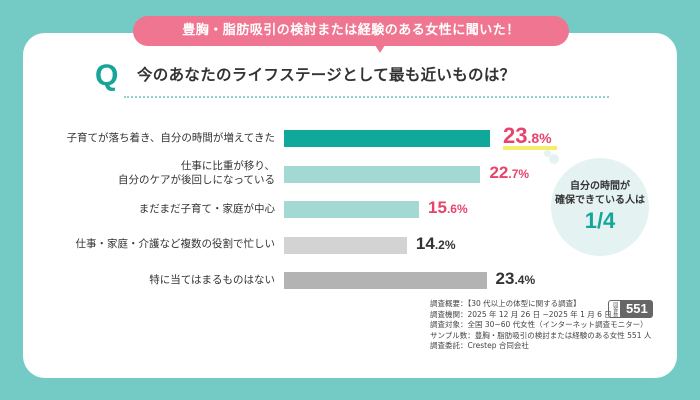  What do you see at coordinates (525, 280) in the screenshot?
I see `value-label-dec: .4%` at bounding box center [525, 280].